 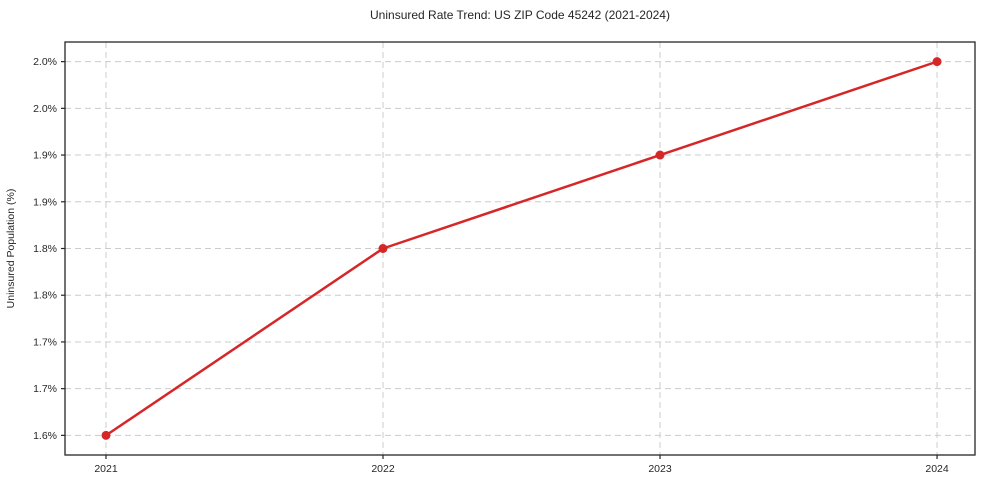 What do you see at coordinates (106, 469) in the screenshot?
I see `x-tick-label: 2021` at bounding box center [106, 469].